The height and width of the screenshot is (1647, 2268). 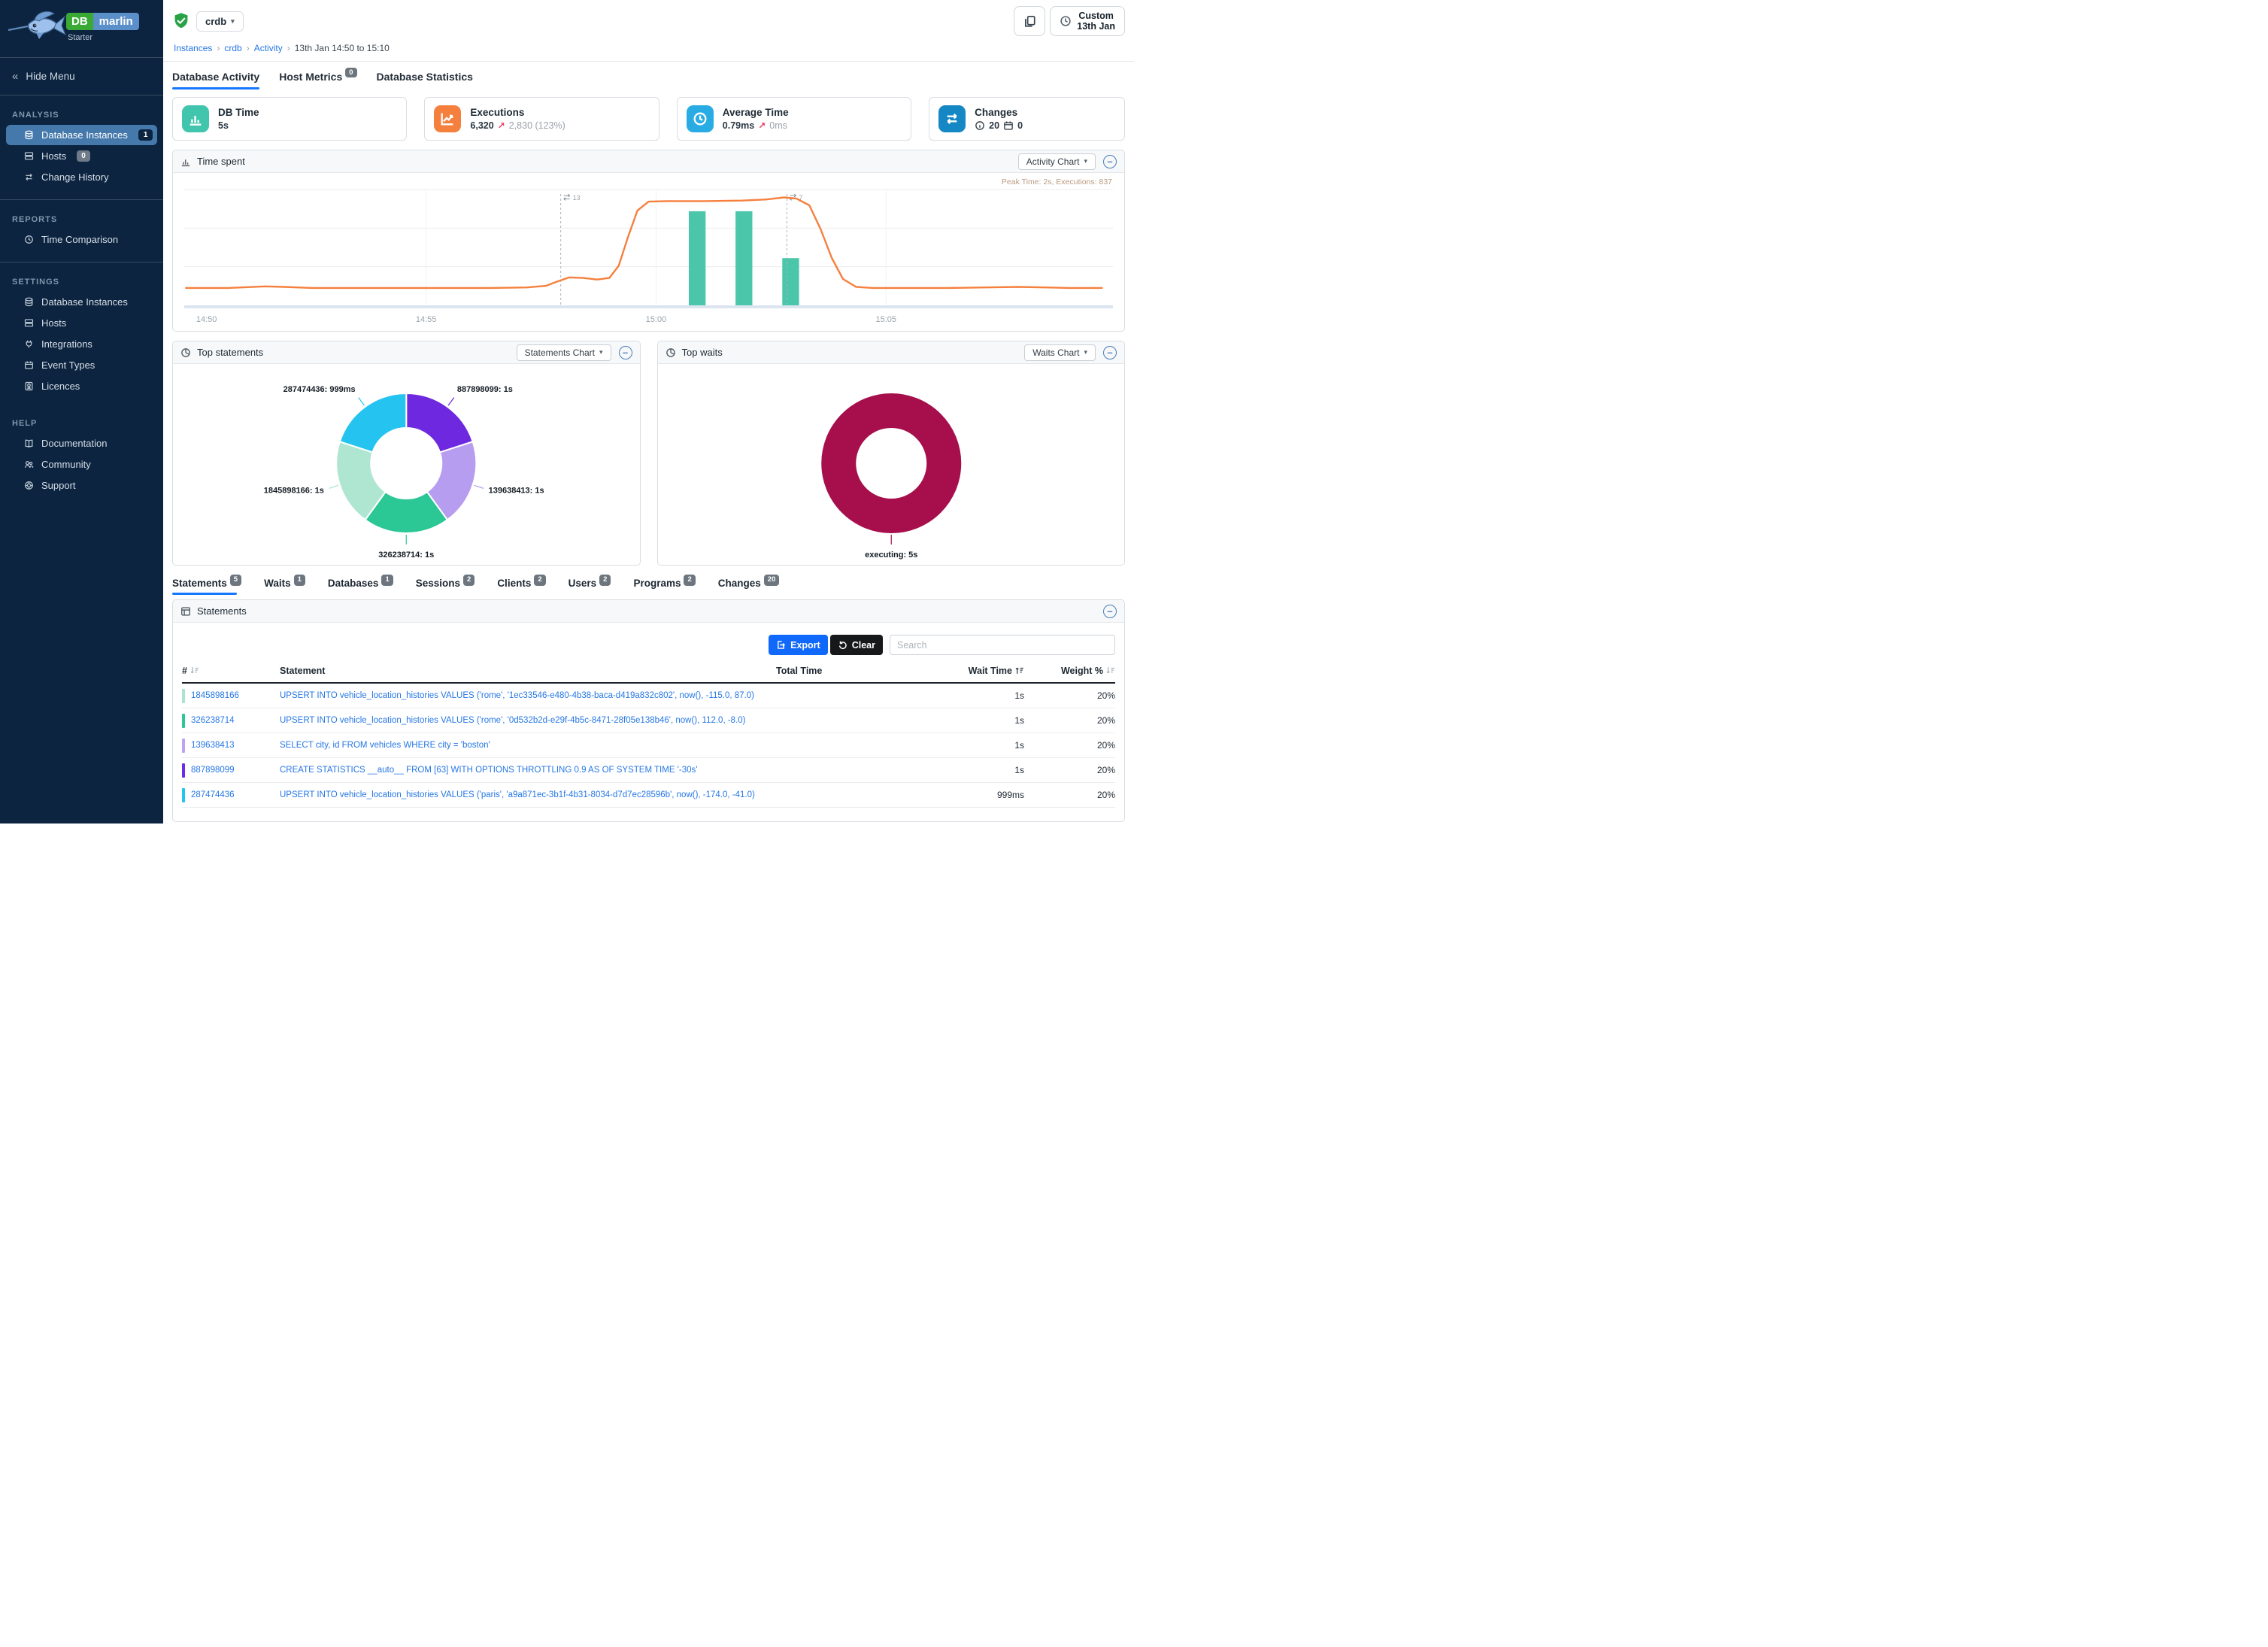 What do you see at coordinates (290, 119) in the screenshot?
I see `card-db-time: DB Time 5s` at bounding box center [290, 119].